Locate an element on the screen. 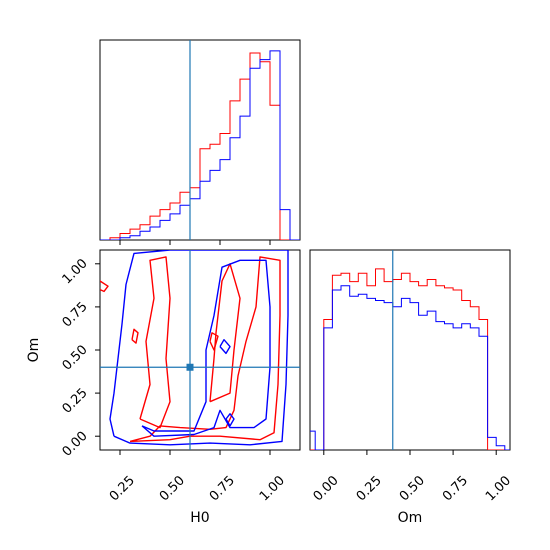  contour-ytick-tick-label-4: 1.00 is located at coordinates (75, 271).